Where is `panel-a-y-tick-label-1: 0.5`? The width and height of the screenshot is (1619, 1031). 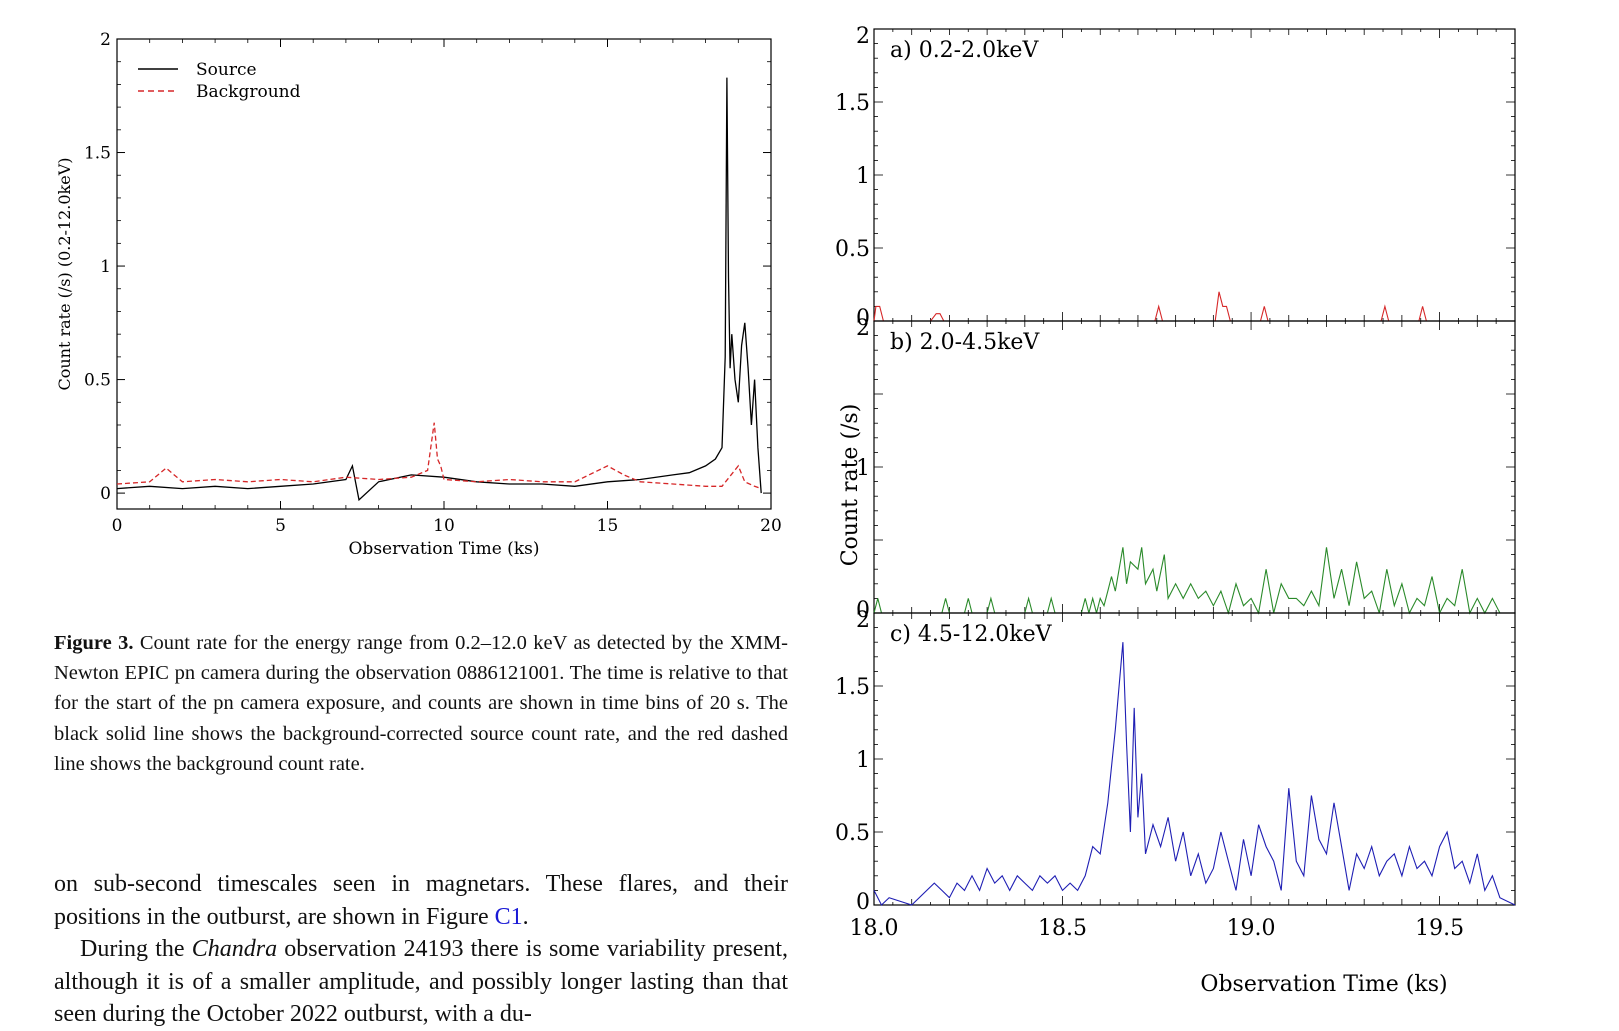
panel-a-y-tick-label-1: 0.5 is located at coordinates (852, 249).